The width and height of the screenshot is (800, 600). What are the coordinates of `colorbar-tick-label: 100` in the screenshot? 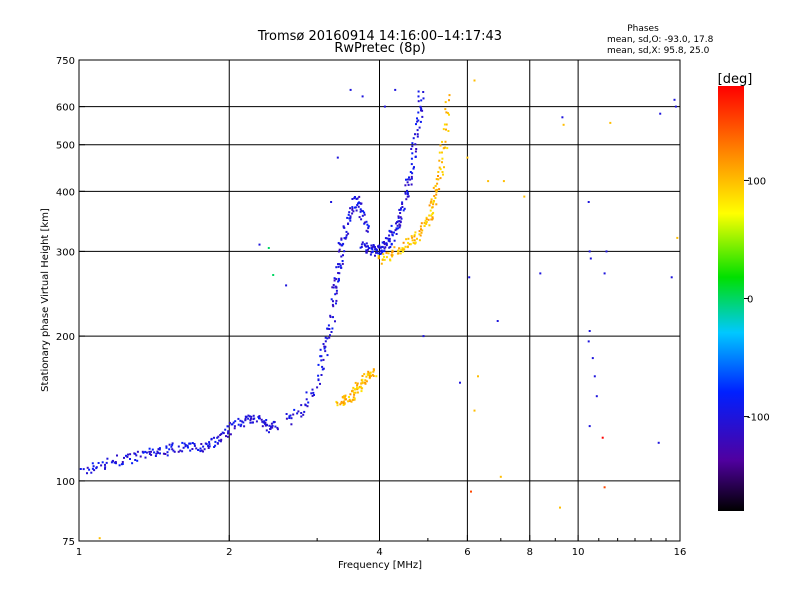 It's located at (756, 181).